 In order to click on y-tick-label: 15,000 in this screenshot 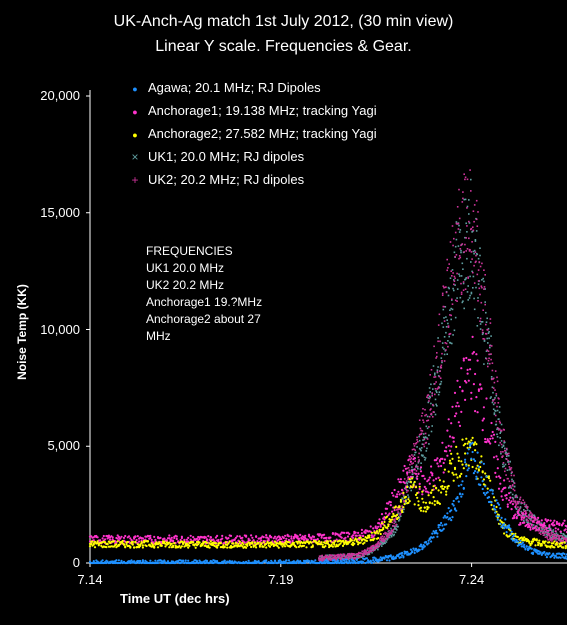, I will do `click(60, 212)`.